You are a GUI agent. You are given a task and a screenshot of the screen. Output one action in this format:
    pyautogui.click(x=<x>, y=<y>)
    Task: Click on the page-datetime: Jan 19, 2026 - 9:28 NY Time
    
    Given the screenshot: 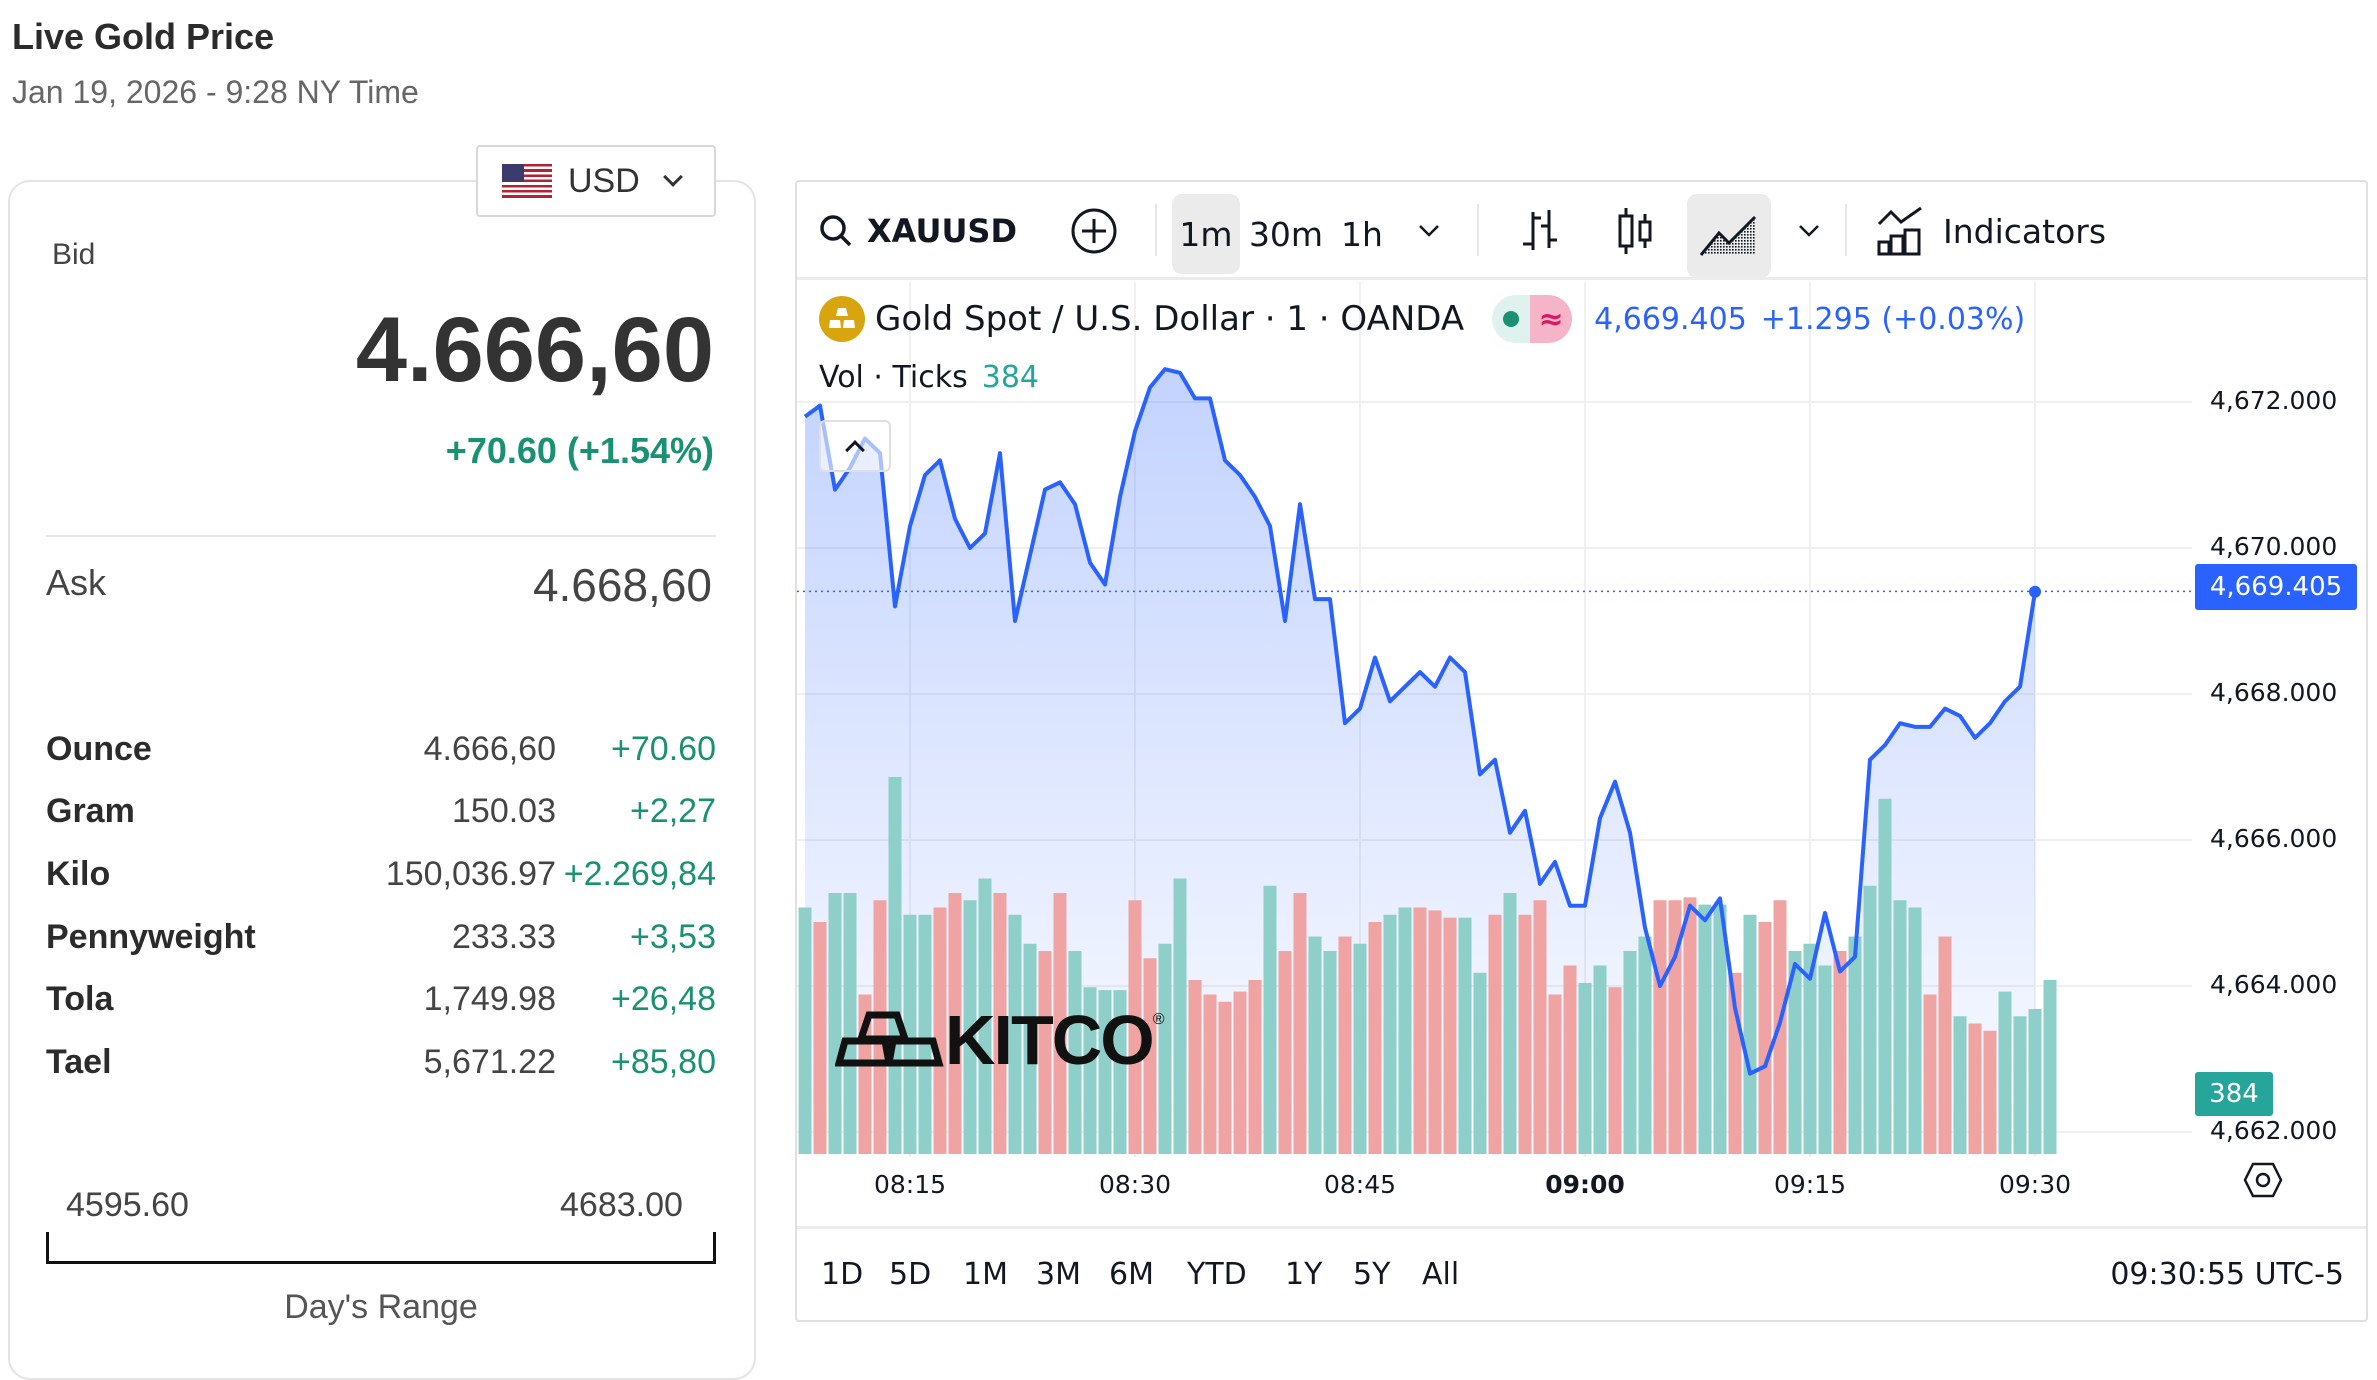 What is the action you would take?
    pyautogui.click(x=215, y=92)
    